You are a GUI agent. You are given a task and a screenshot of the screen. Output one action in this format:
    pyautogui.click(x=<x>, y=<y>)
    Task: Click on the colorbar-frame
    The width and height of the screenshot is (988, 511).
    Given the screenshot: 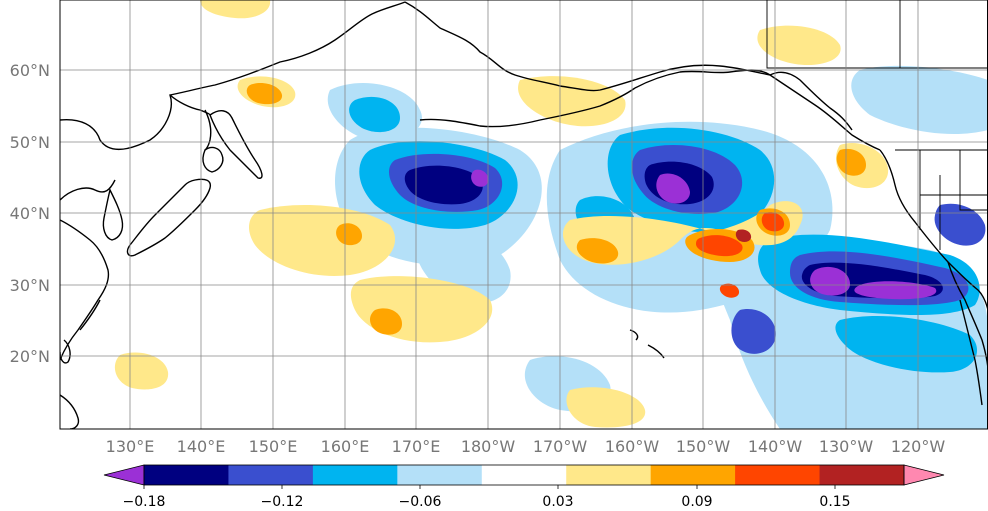 What is the action you would take?
    pyautogui.click(x=524, y=475)
    